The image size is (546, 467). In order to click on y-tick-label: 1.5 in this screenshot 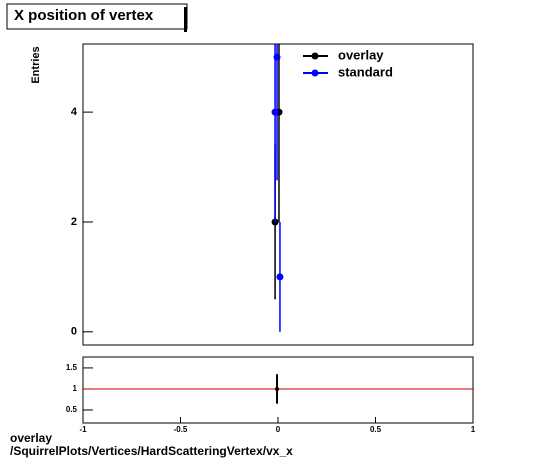, I will do `click(72, 367)`.